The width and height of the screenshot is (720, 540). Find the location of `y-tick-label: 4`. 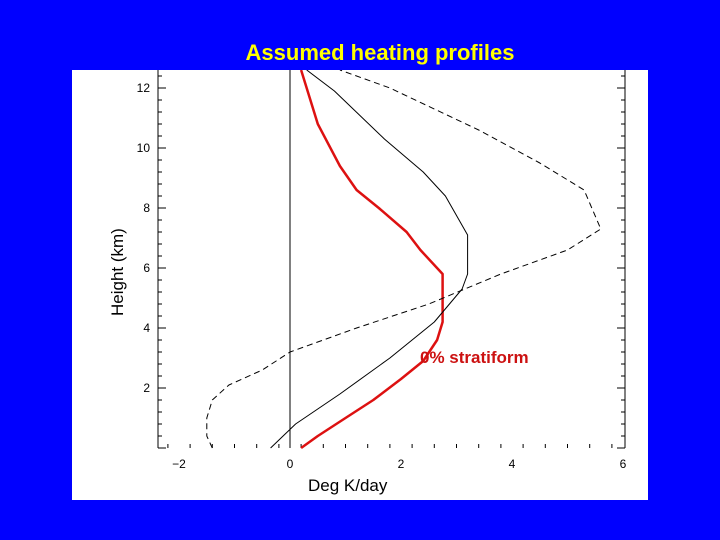

y-tick-label: 4 is located at coordinates (146, 328).